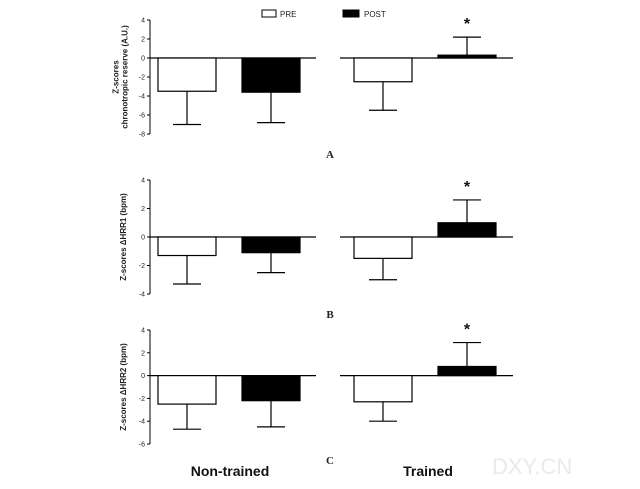  Describe the element at coordinates (230, 471) in the screenshot. I see `group-label-non-trained: Non-trained` at that location.